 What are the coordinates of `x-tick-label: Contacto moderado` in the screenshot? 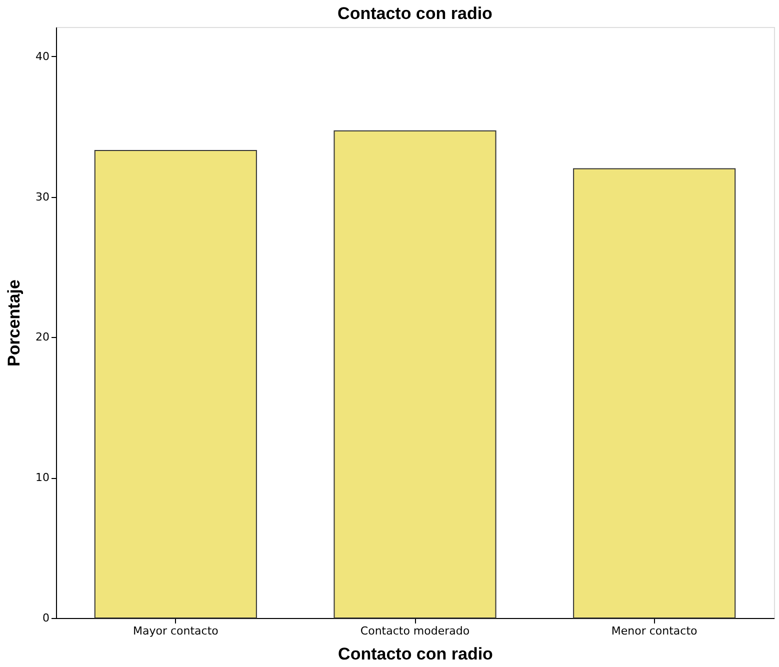 It's located at (415, 631).